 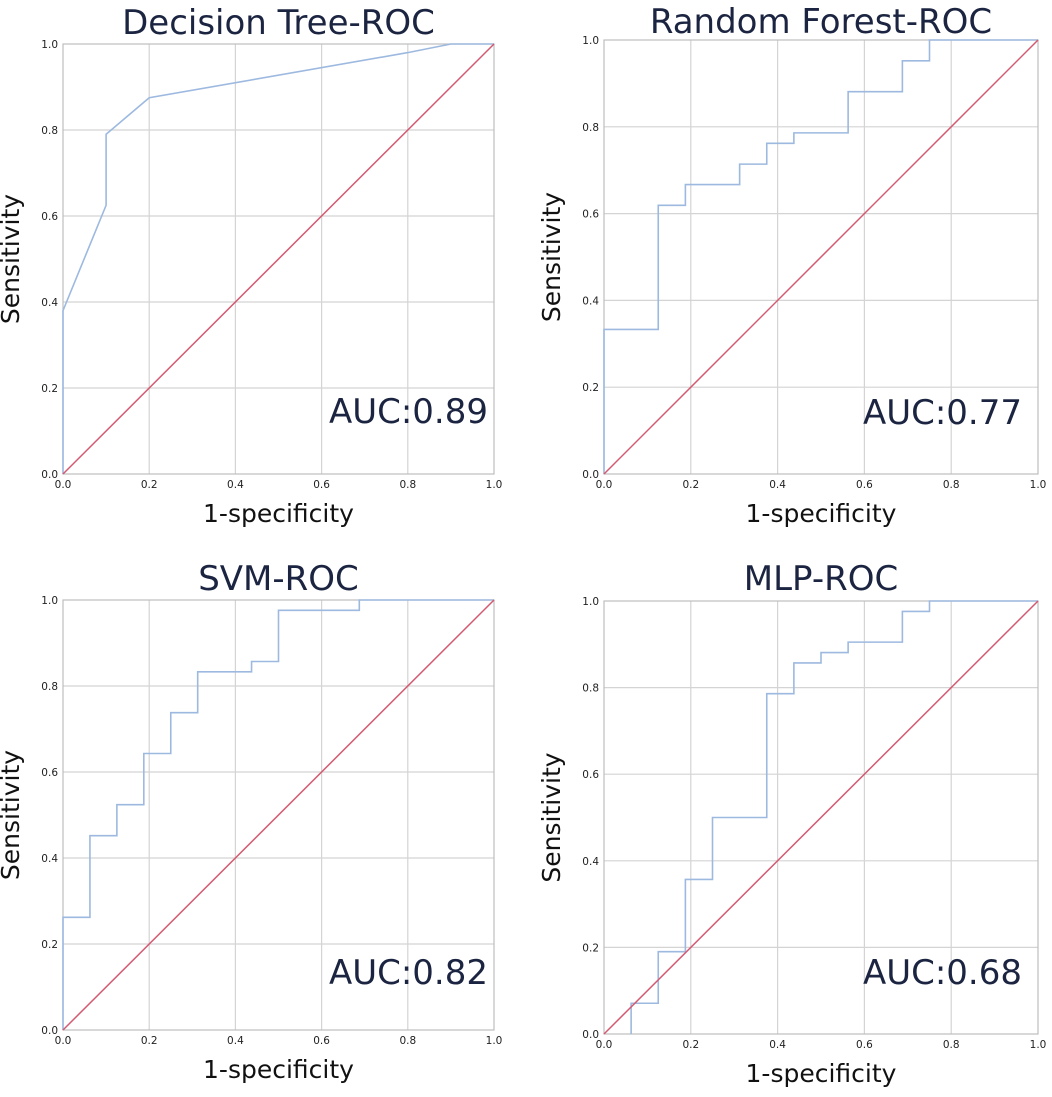 I want to click on chart-title: MLP-ROC, so click(x=821, y=579).